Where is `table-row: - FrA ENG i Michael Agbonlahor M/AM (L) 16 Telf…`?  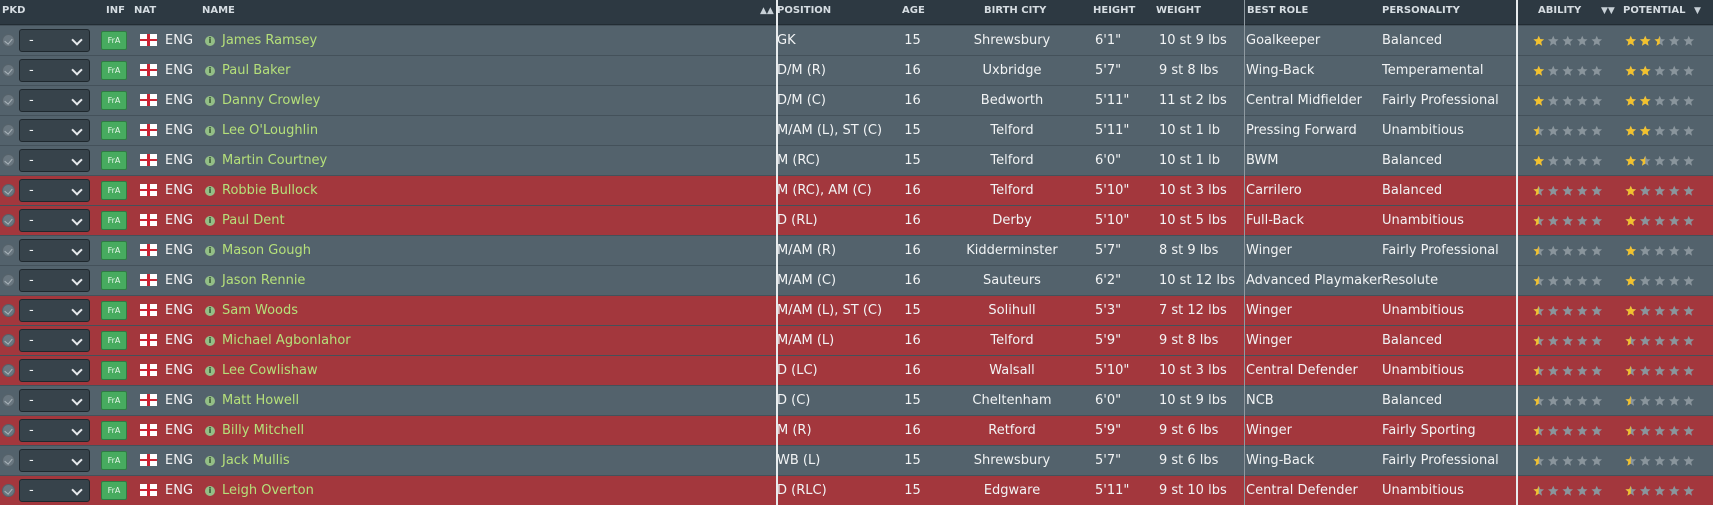
table-row: - FrA ENG i Michael Agbonlahor M/AM (L) 16 Telf… is located at coordinates (856, 340).